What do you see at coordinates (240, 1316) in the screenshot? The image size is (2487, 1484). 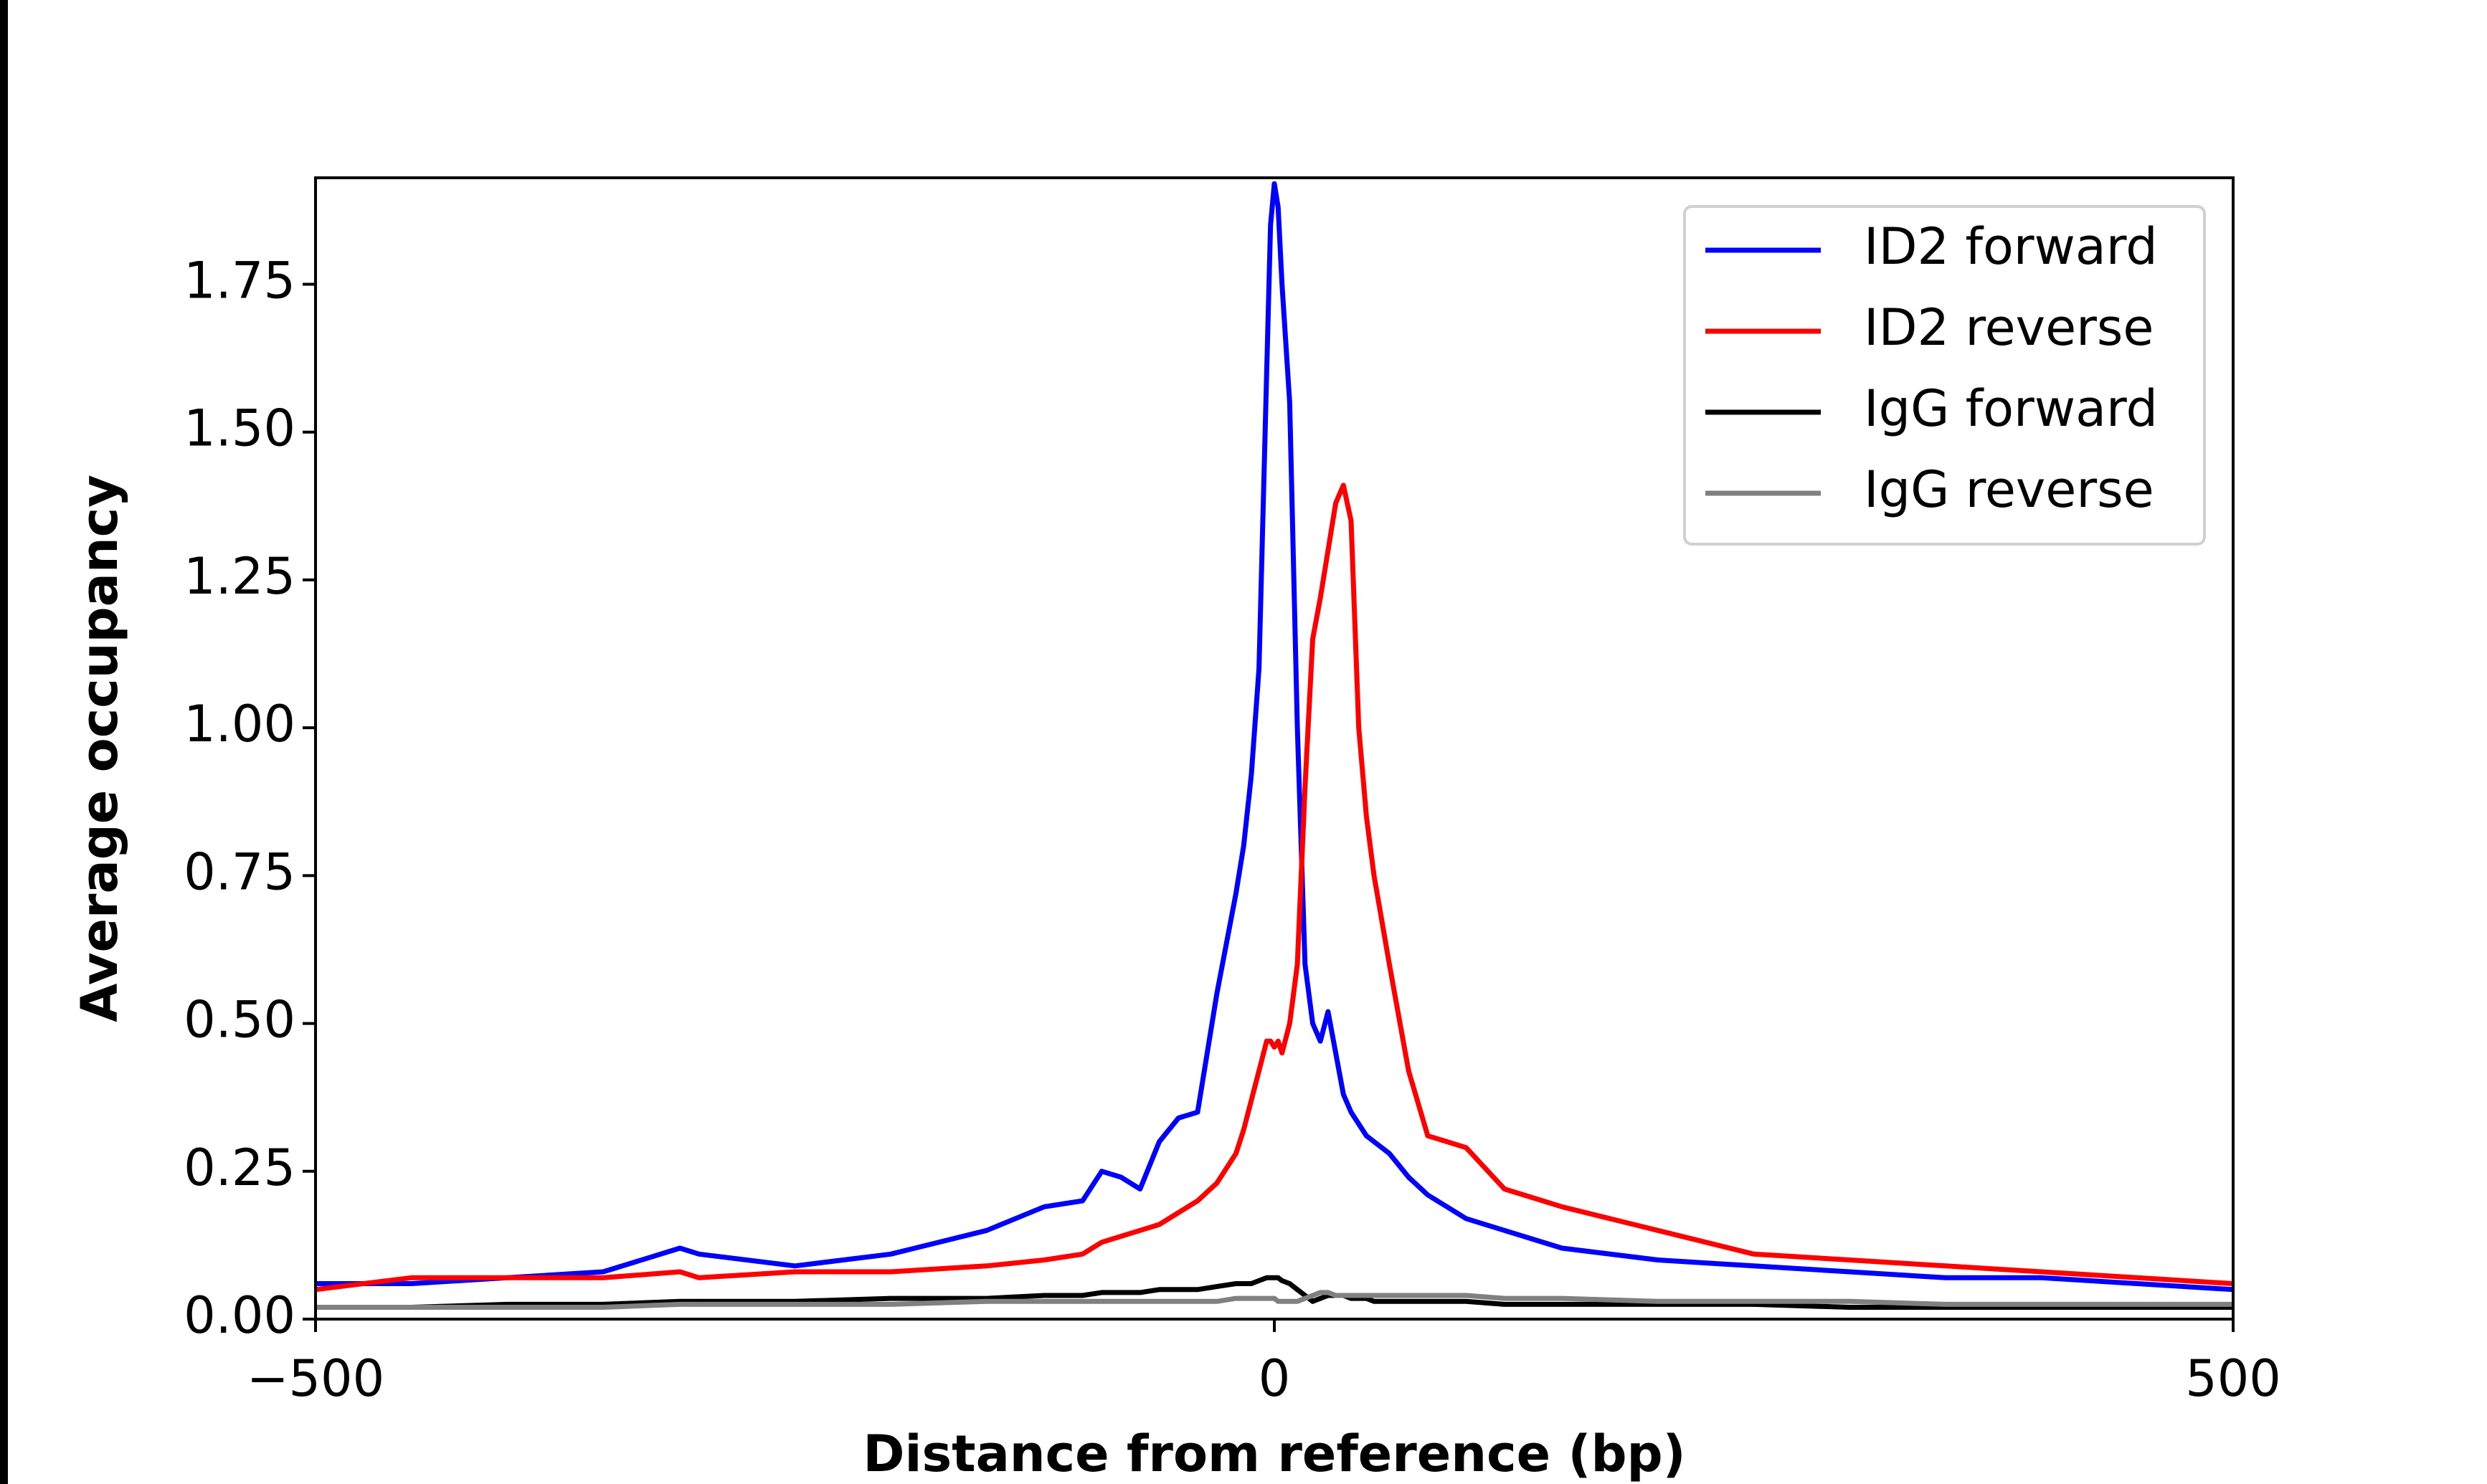 I see `y-tick-label: 0.00` at bounding box center [240, 1316].